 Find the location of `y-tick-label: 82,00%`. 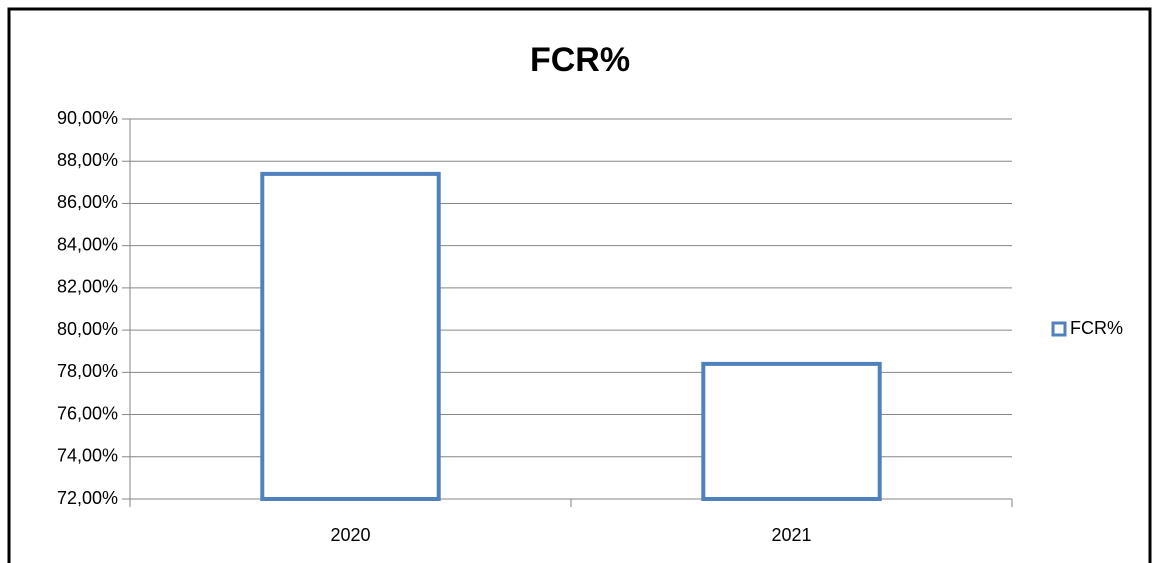

y-tick-label: 82,00% is located at coordinates (87, 287).